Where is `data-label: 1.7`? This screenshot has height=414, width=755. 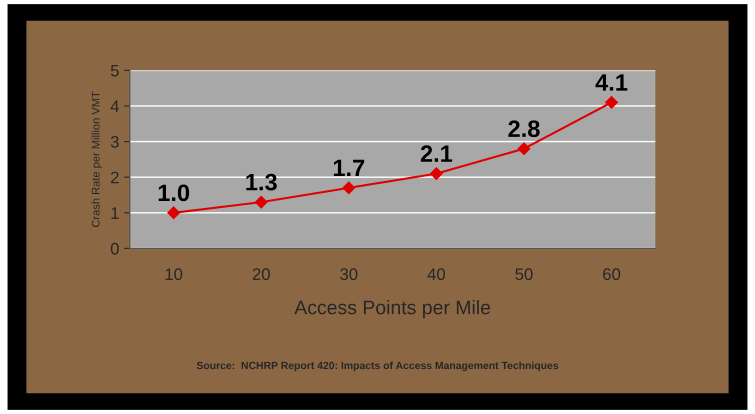 data-label: 1.7 is located at coordinates (349, 168).